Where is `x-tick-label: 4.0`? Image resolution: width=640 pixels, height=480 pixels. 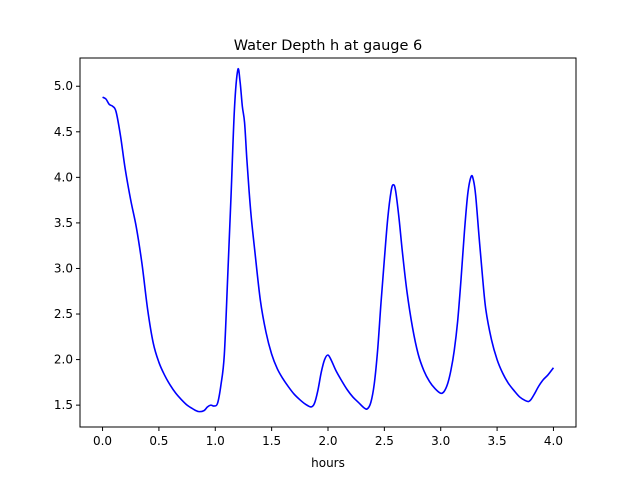 x-tick-label: 4.0 is located at coordinates (553, 441).